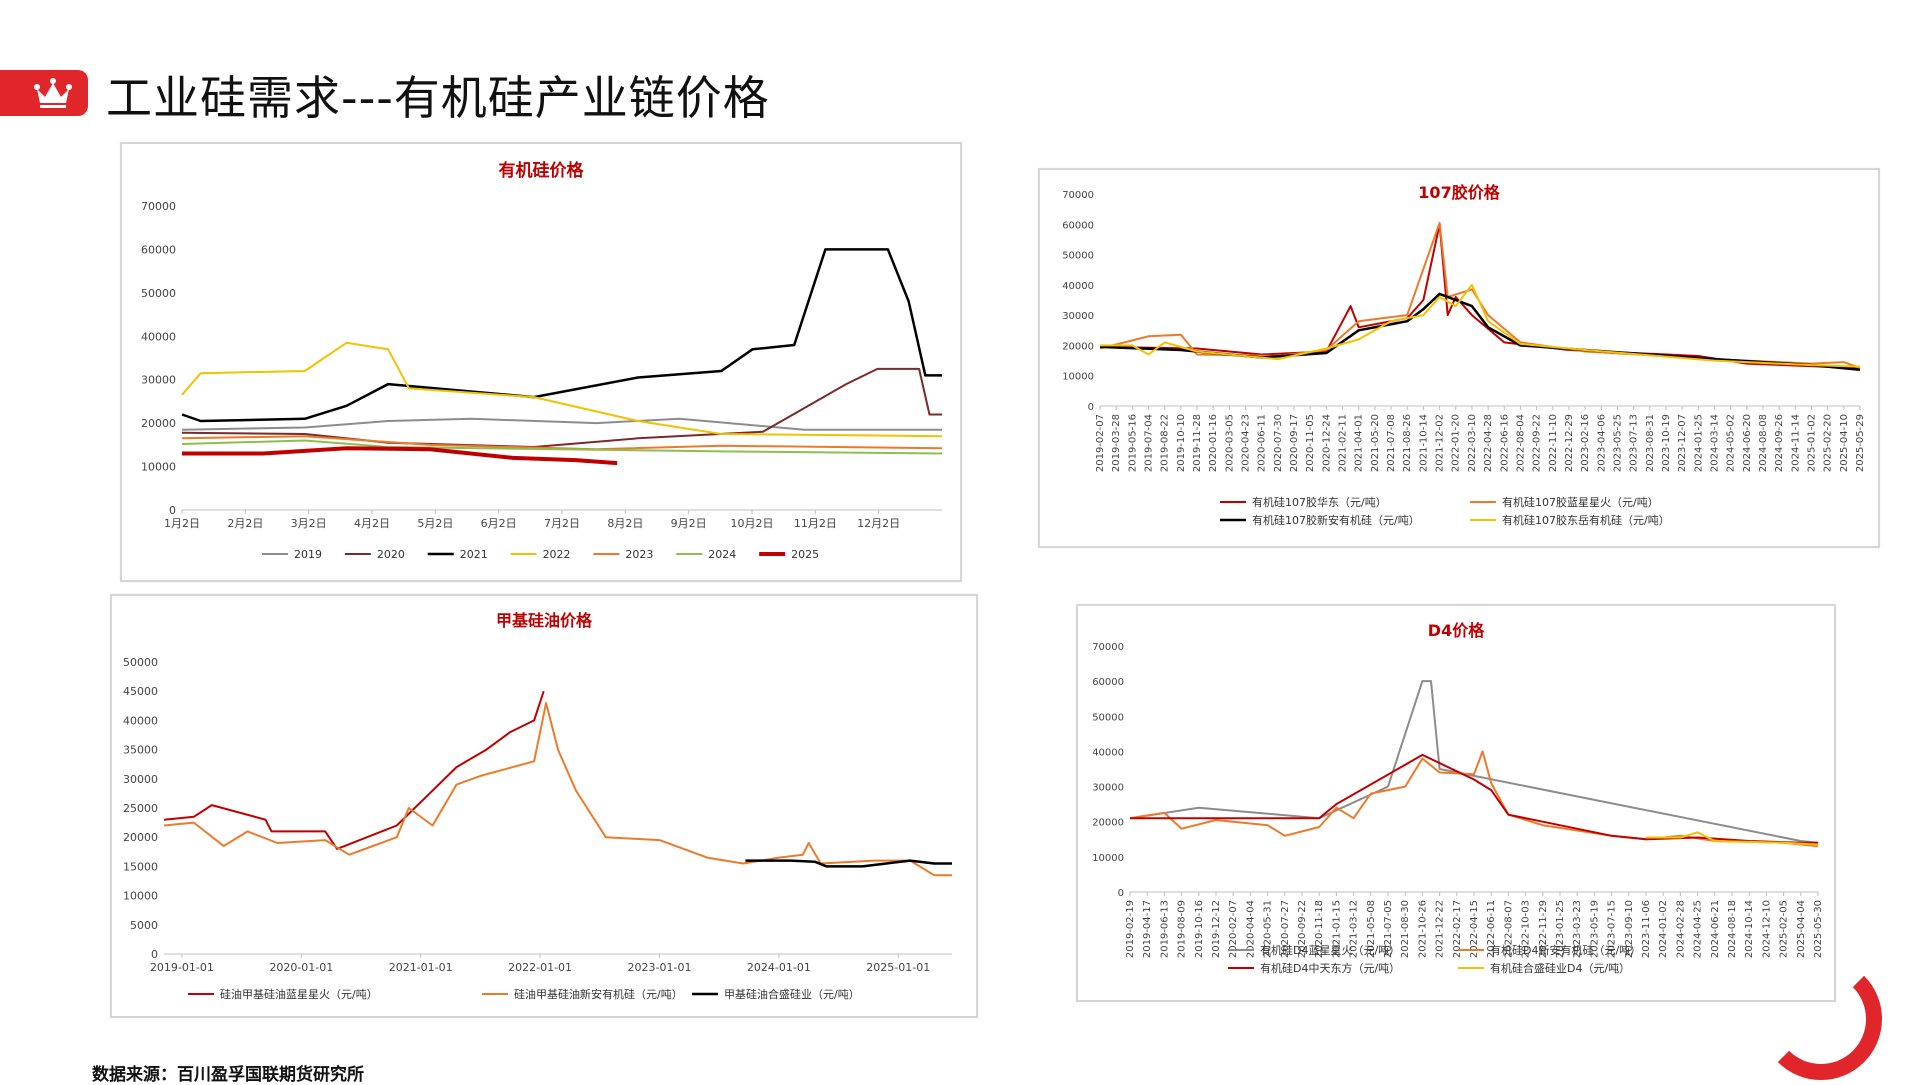 The image size is (1920, 1085). Describe the element at coordinates (1860, 443) in the screenshot. I see `x-tick-label: 2025-05-29` at that location.